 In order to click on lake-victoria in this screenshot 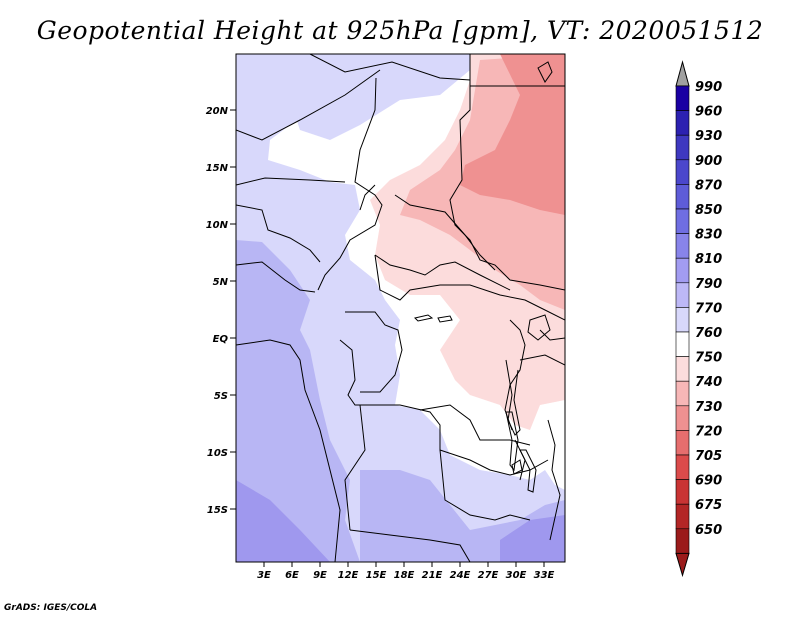, I will do `click(539, 327)`.